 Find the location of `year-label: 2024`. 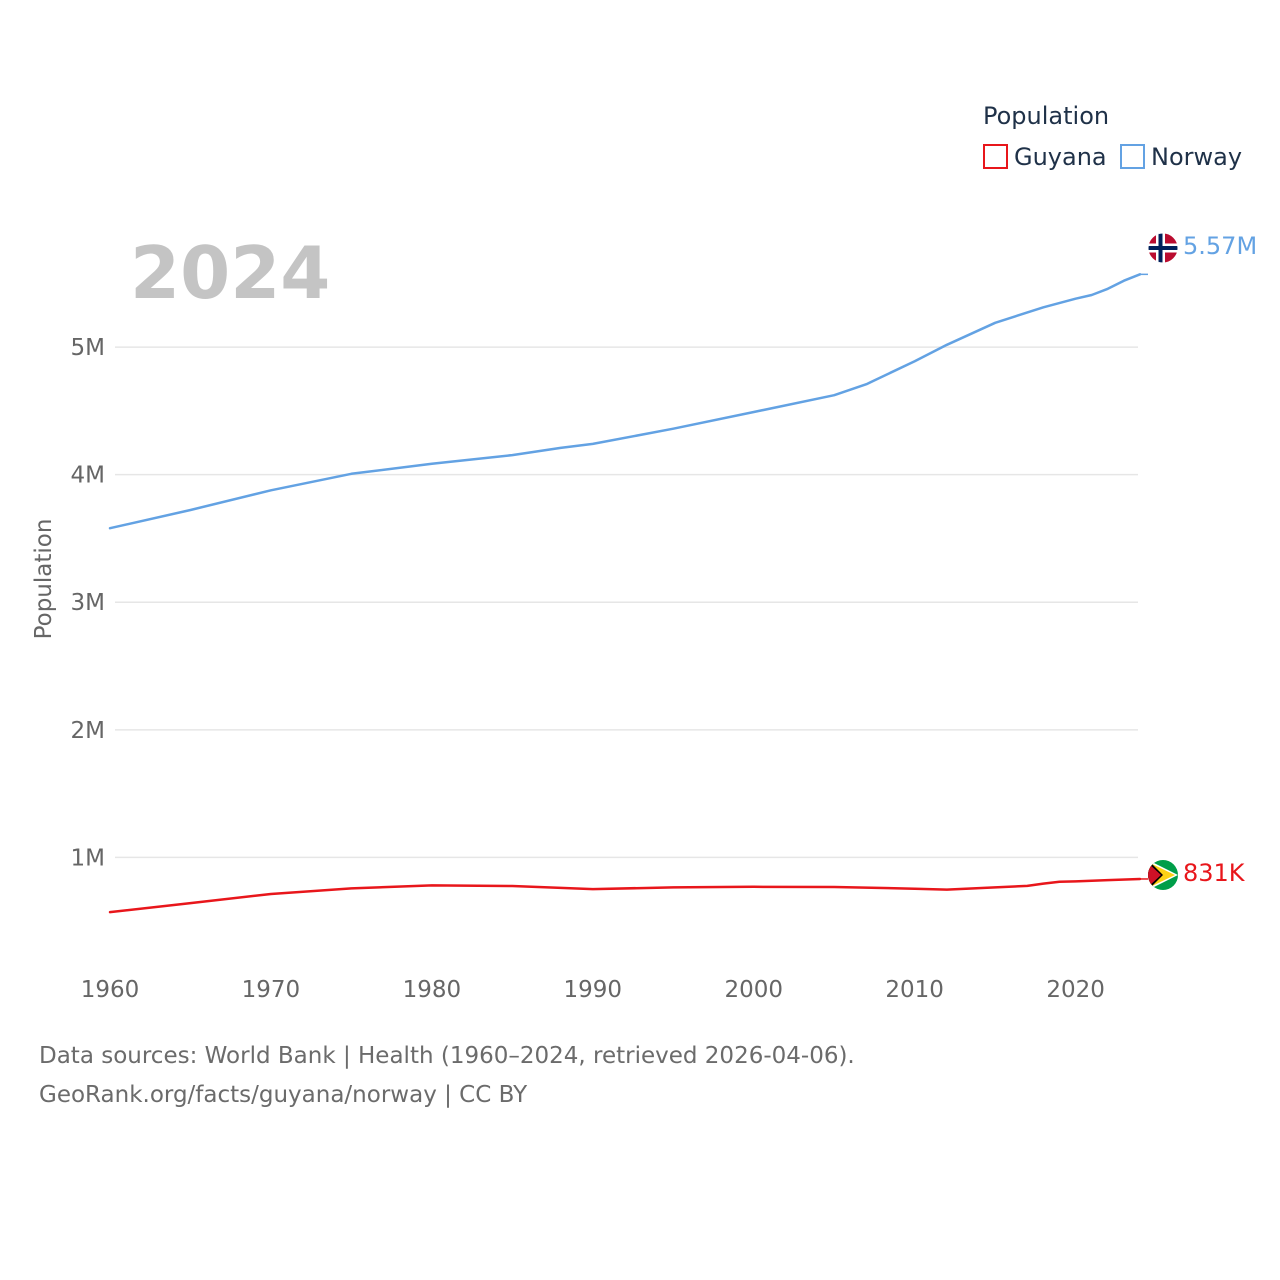

year-label: 2024 is located at coordinates (230, 273).